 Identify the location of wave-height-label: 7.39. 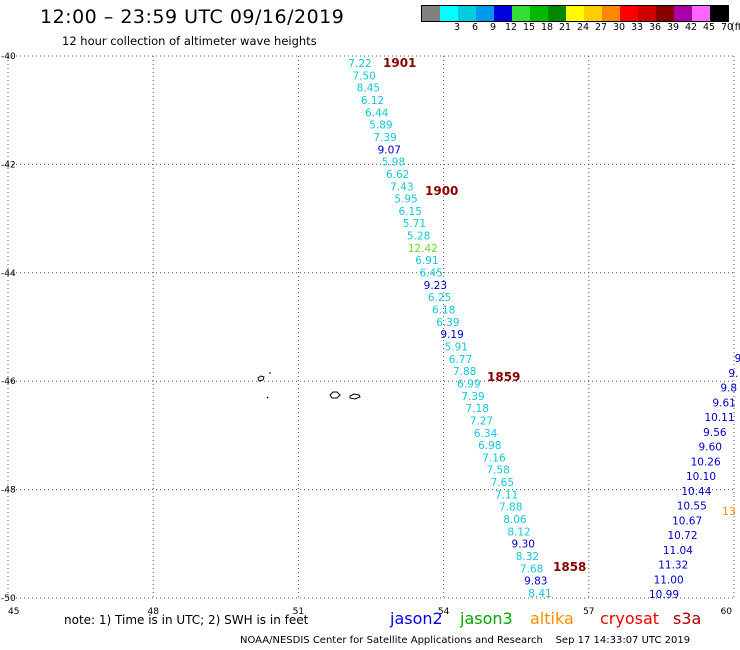
(472, 397).